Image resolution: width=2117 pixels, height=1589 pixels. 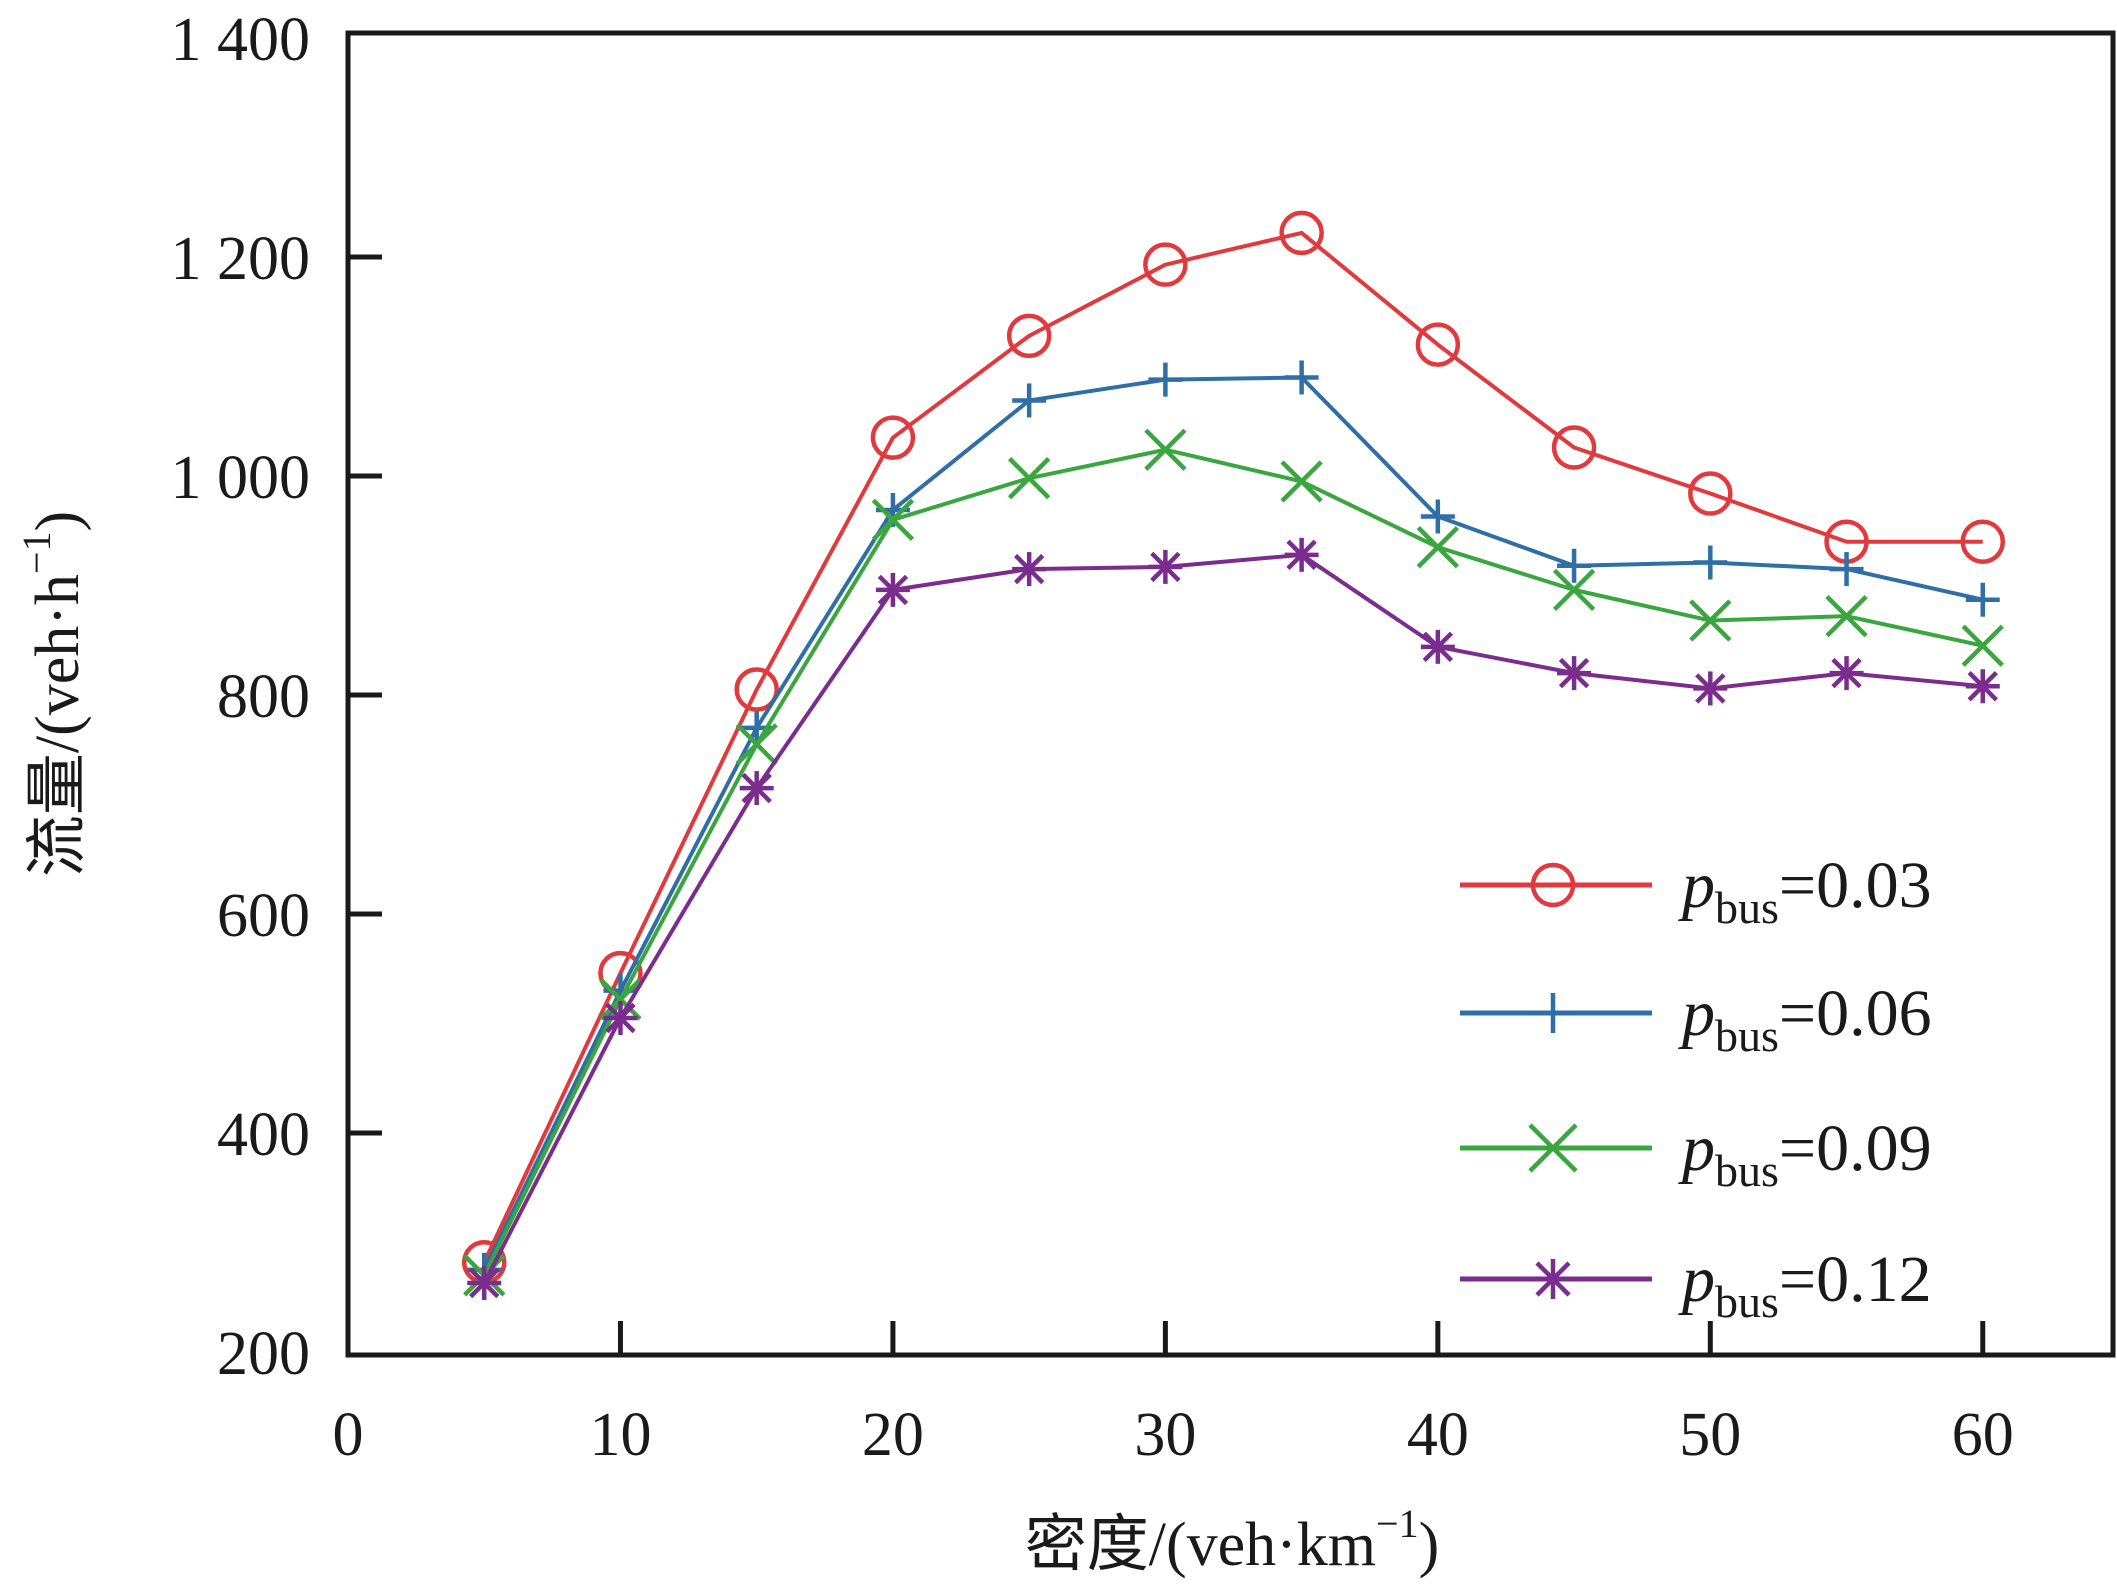 What do you see at coordinates (1232, 1540) in the screenshot?
I see `x-axis-title: 密度/(veh·km−1)` at bounding box center [1232, 1540].